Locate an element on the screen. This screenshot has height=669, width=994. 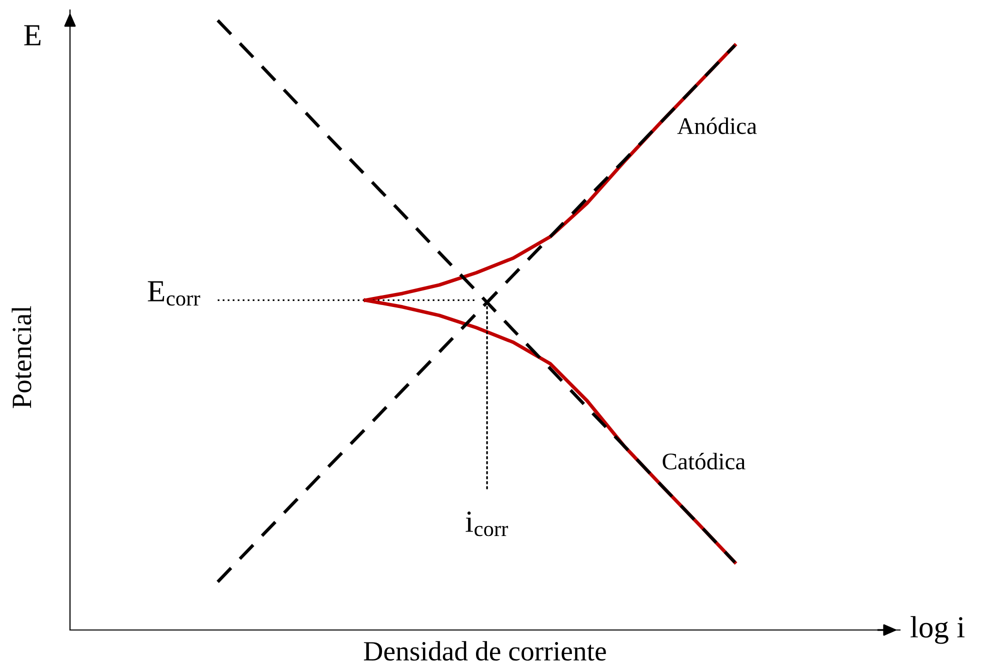
text: E is located at coordinates (32, 35).